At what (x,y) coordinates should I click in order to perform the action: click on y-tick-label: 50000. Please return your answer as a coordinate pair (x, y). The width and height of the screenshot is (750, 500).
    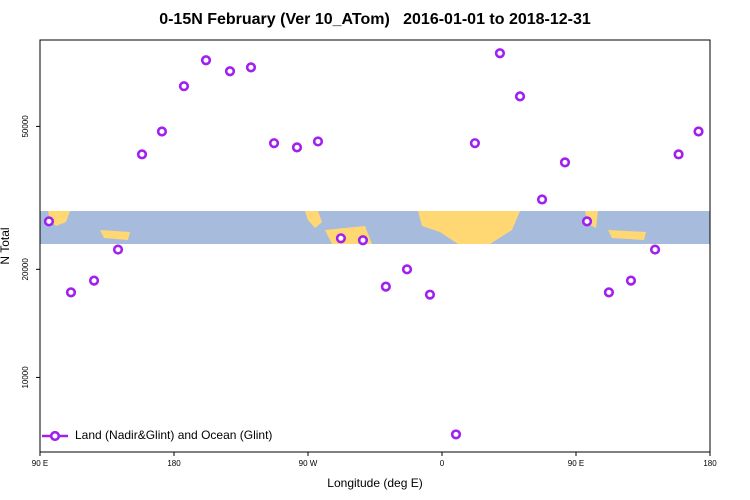
    Looking at the image, I should click on (25, 126).